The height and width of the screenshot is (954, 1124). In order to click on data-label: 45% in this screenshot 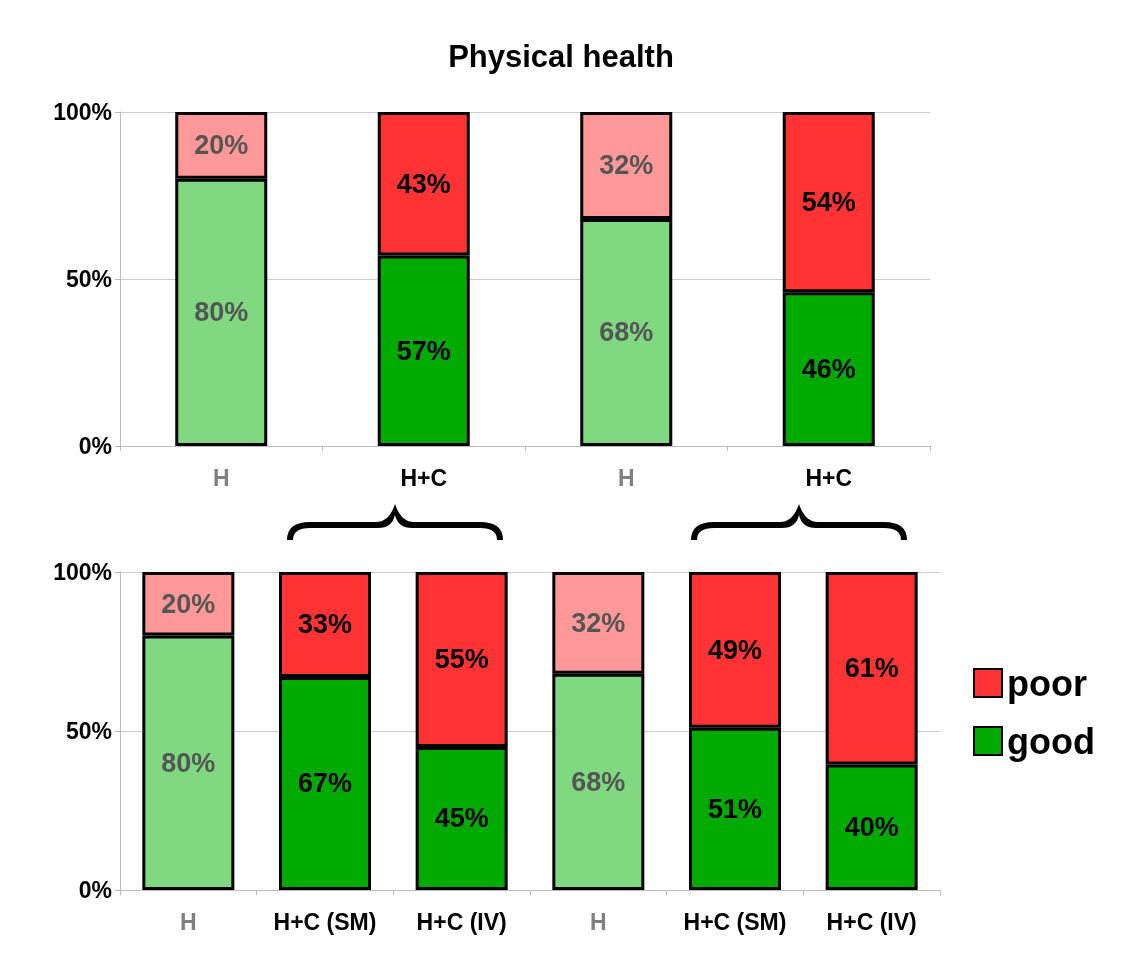, I will do `click(461, 818)`.